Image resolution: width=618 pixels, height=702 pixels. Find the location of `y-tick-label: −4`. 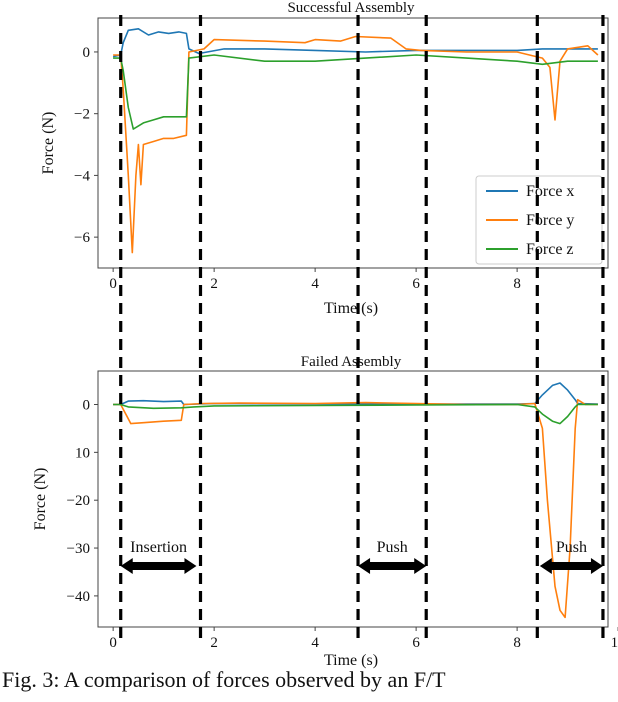

y-tick-label: −4 is located at coordinates (82, 176).